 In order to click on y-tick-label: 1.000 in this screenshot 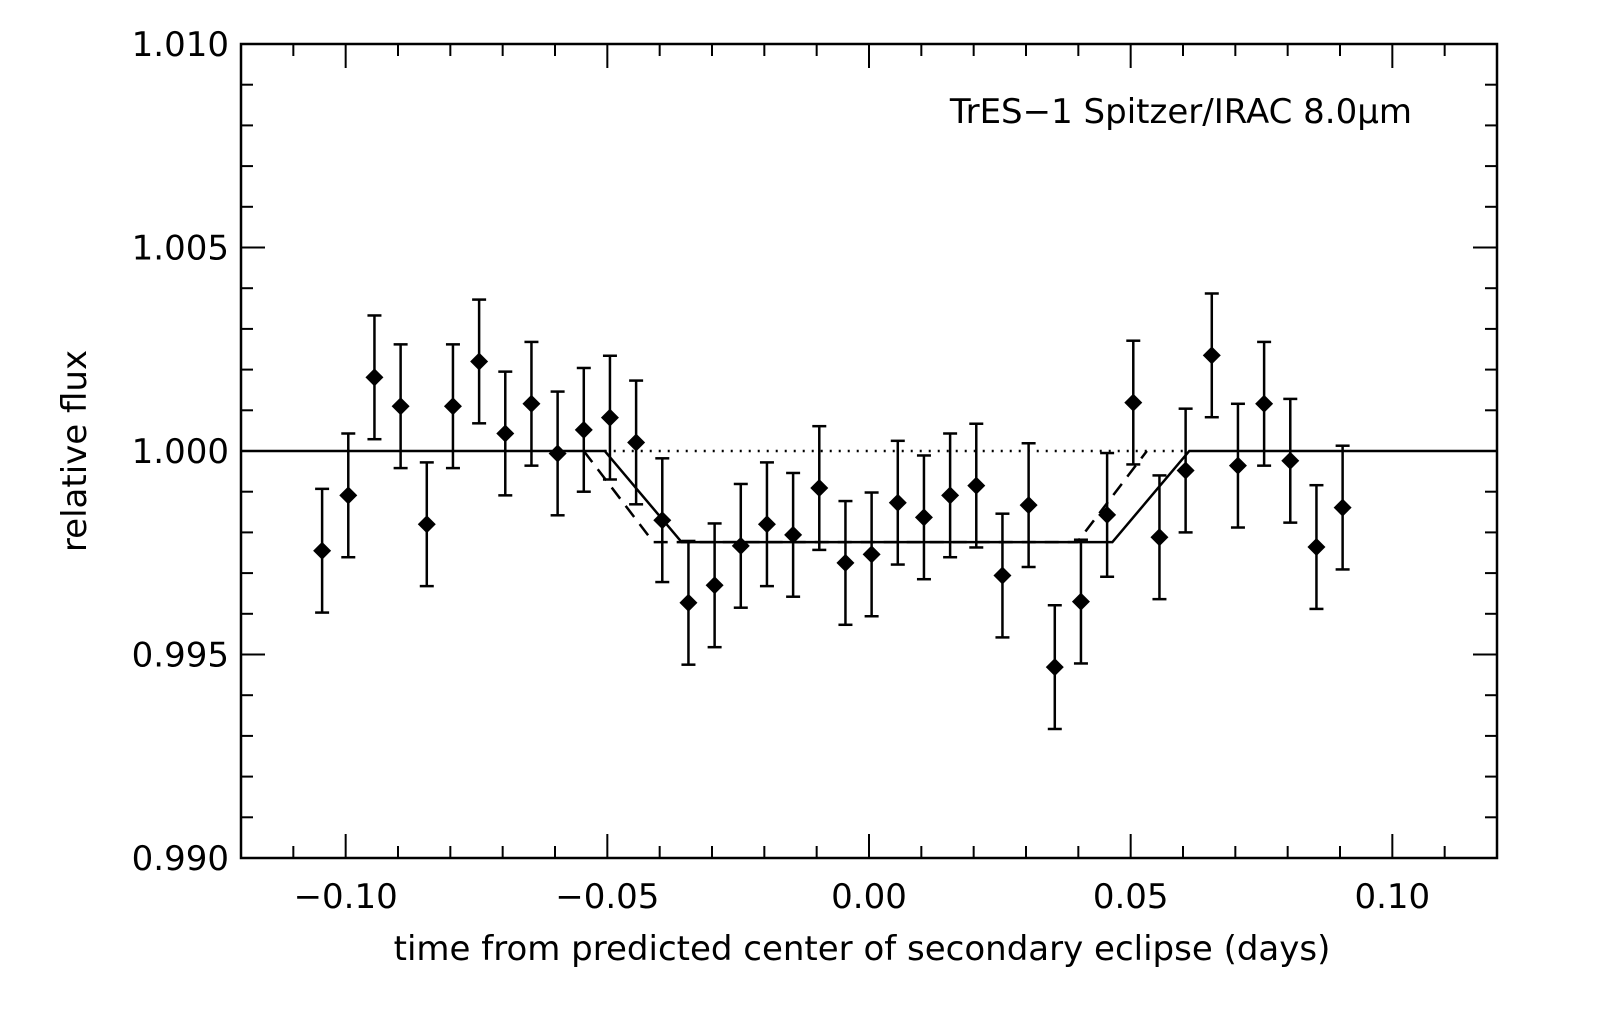, I will do `click(180, 452)`.